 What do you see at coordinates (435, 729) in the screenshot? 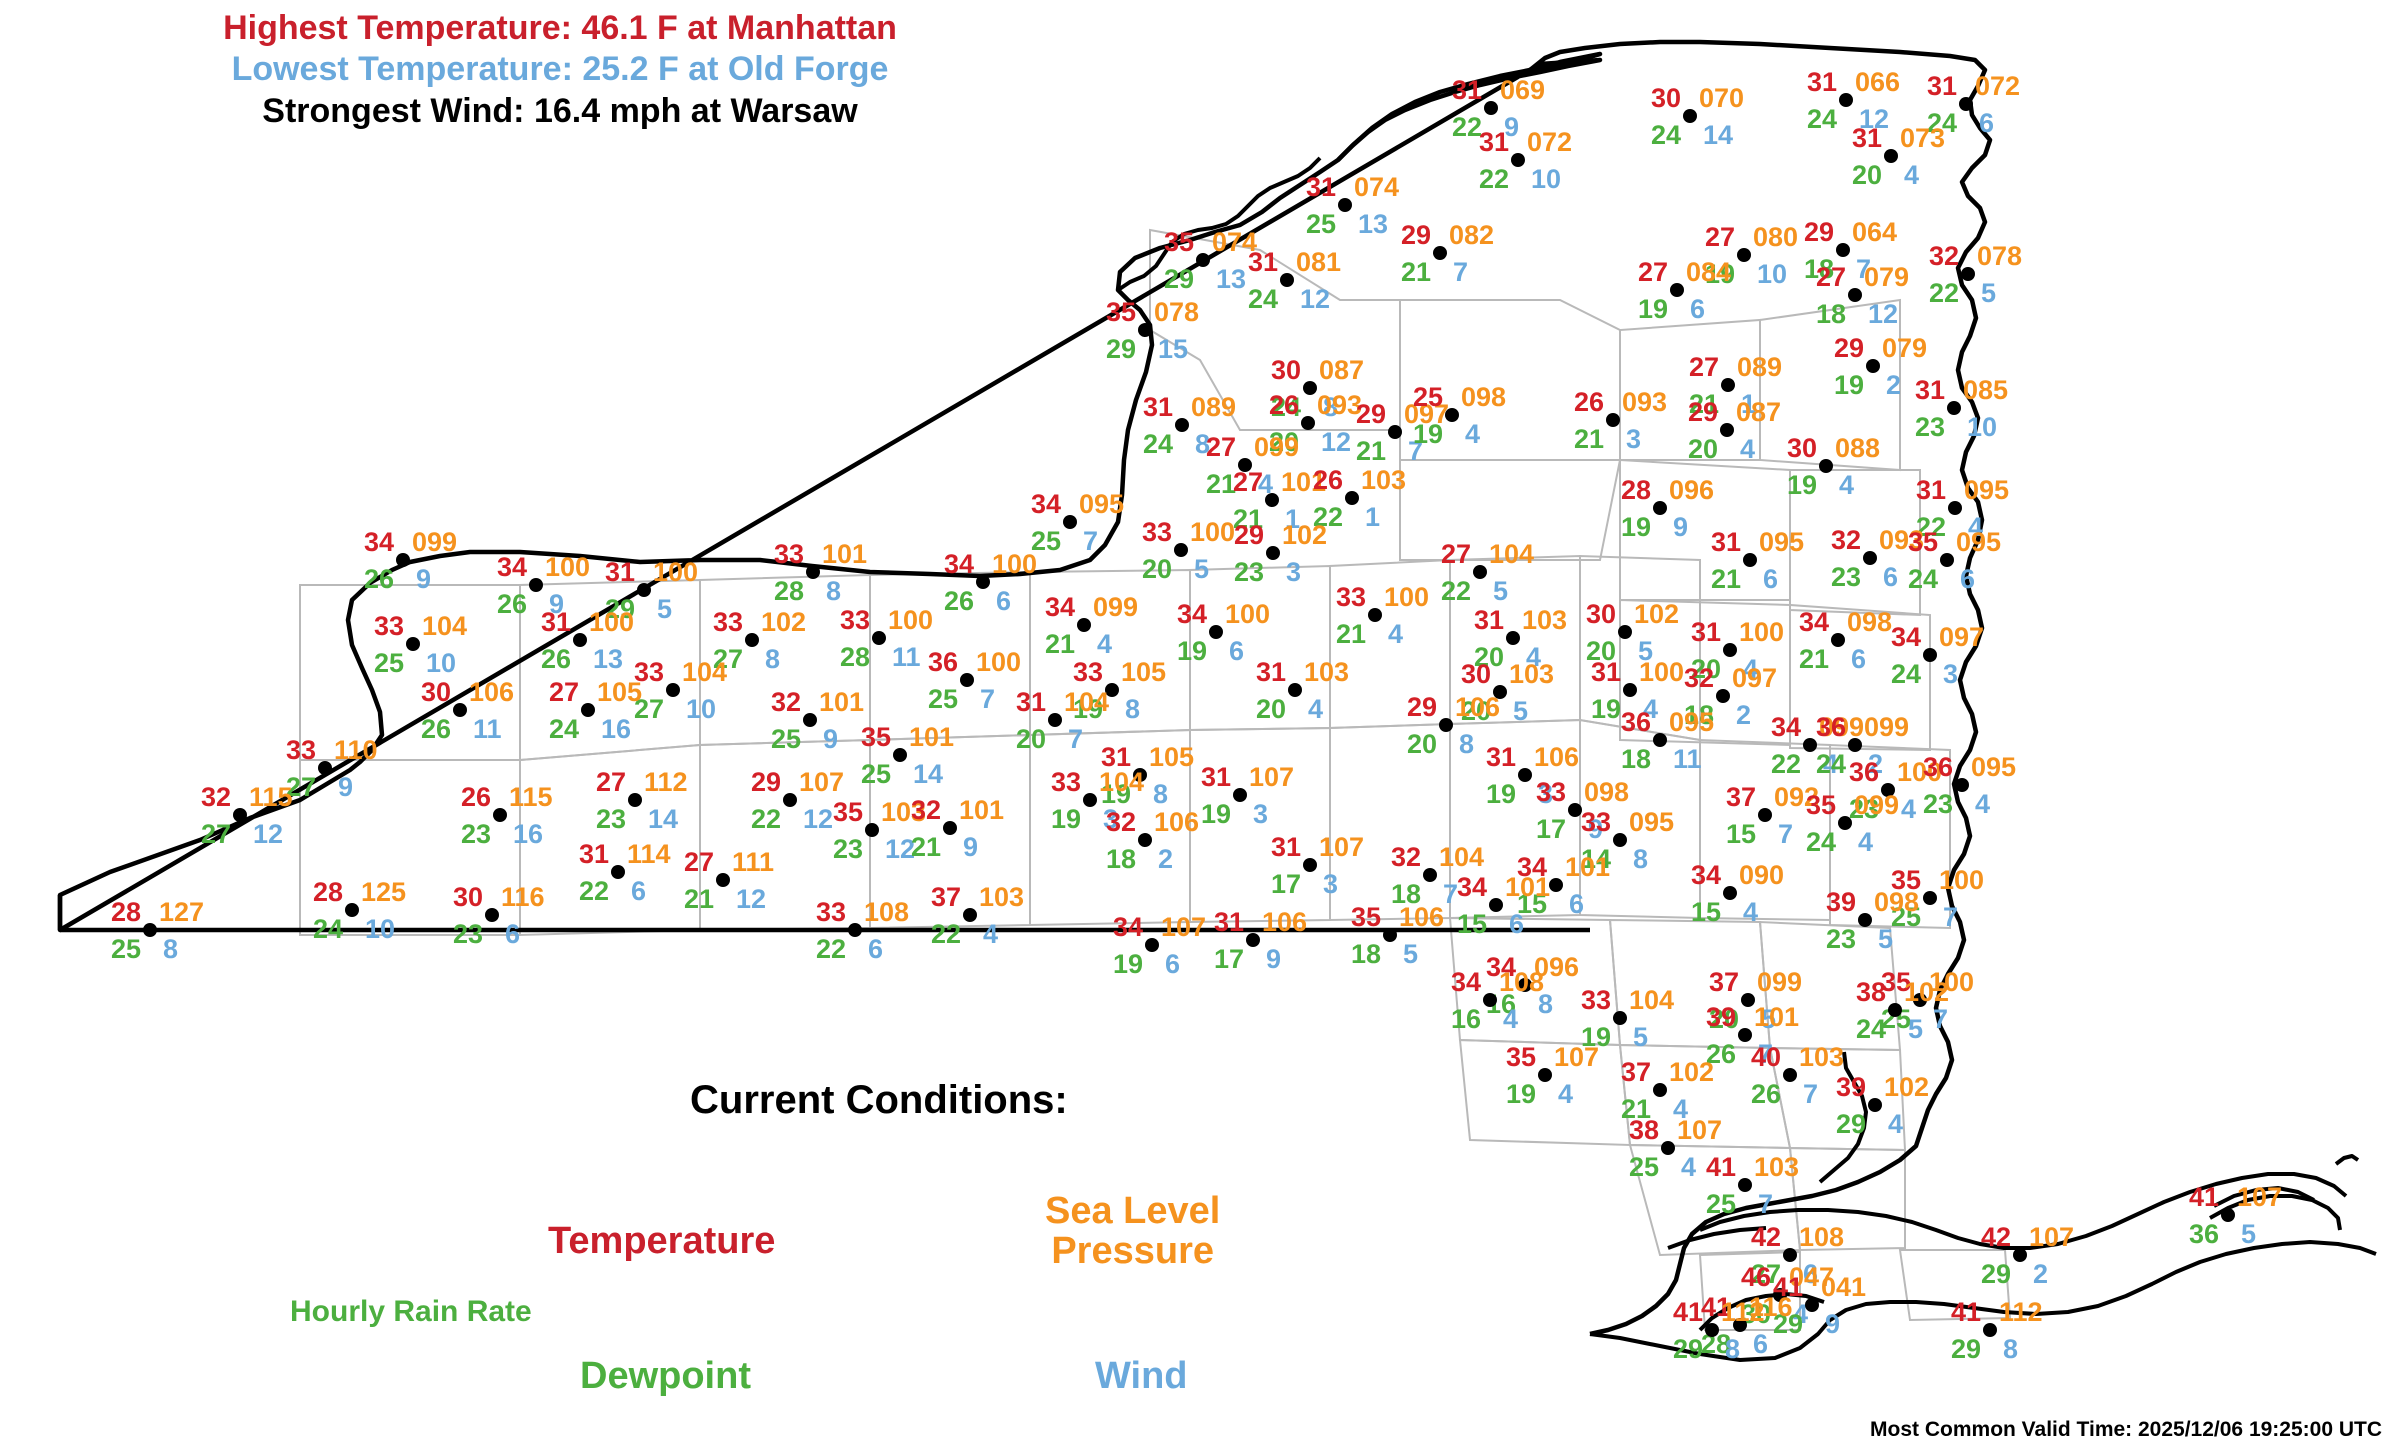
I see `station-dewpoint: 26` at bounding box center [435, 729].